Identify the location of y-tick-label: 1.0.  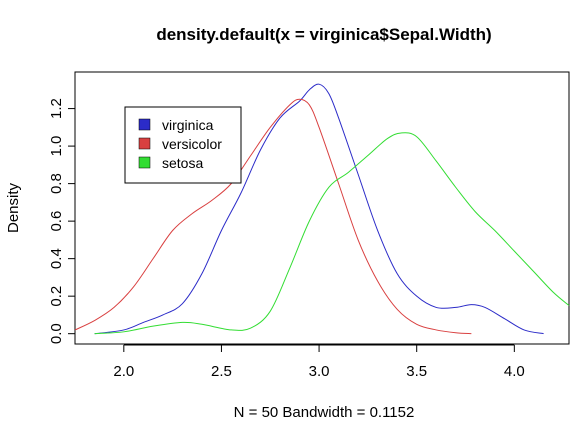
(56, 146).